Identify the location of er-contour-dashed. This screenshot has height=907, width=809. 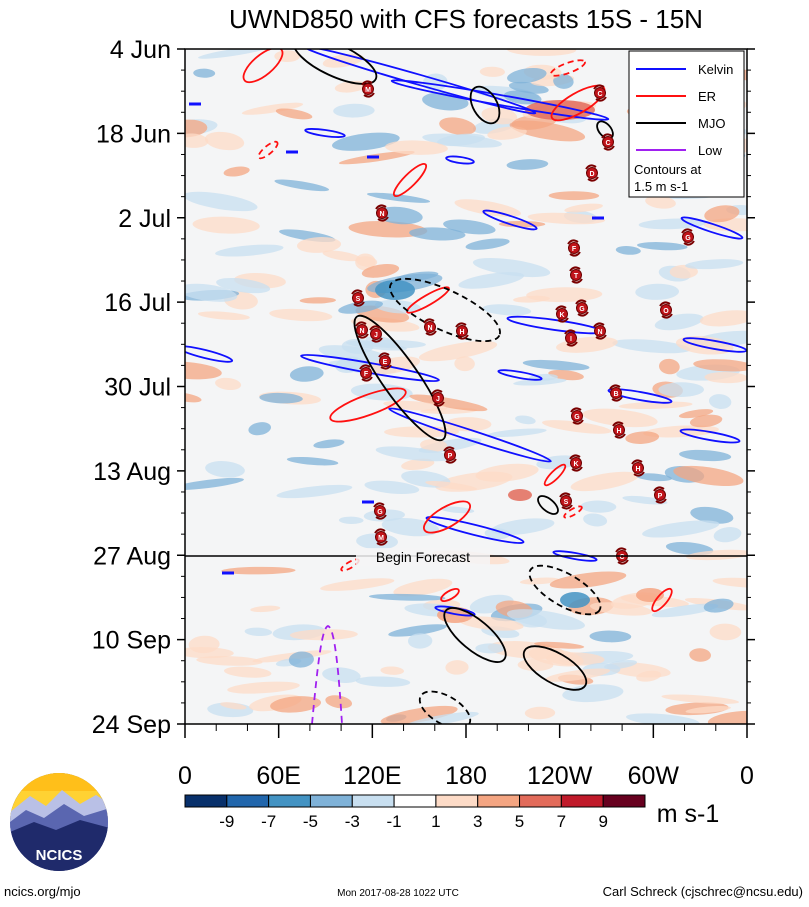
(573, 512).